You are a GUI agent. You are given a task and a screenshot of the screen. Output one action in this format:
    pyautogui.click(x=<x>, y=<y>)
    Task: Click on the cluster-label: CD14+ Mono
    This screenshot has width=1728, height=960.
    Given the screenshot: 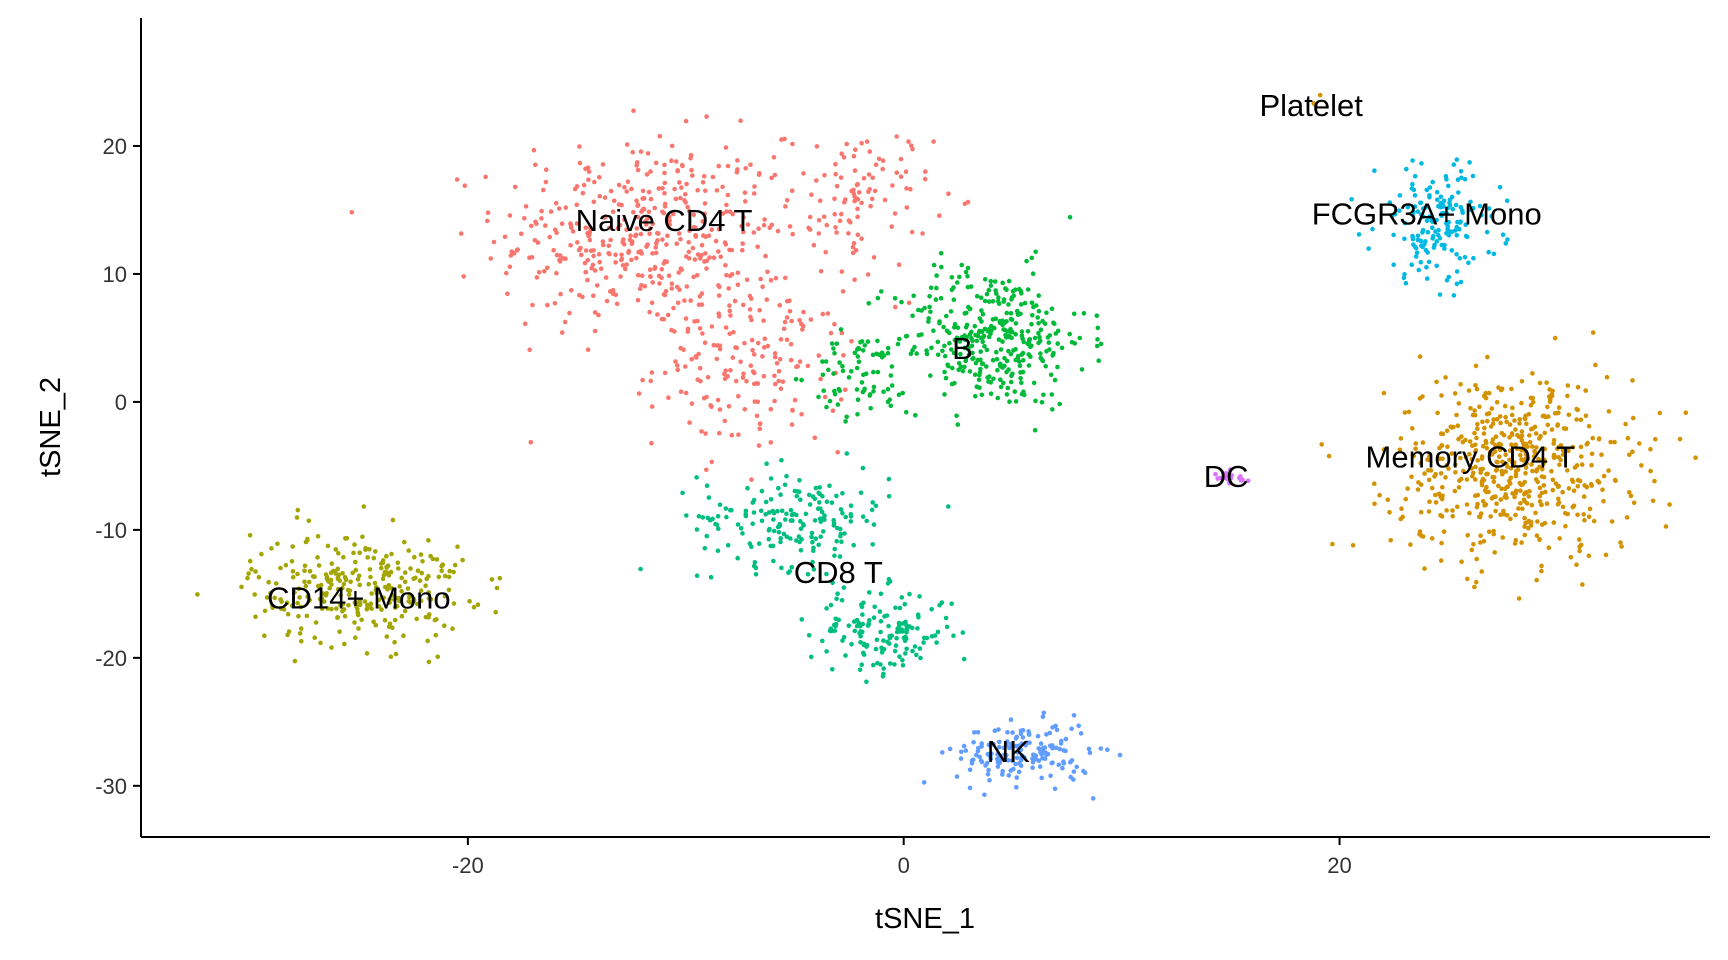 What is the action you would take?
    pyautogui.click(x=359, y=597)
    